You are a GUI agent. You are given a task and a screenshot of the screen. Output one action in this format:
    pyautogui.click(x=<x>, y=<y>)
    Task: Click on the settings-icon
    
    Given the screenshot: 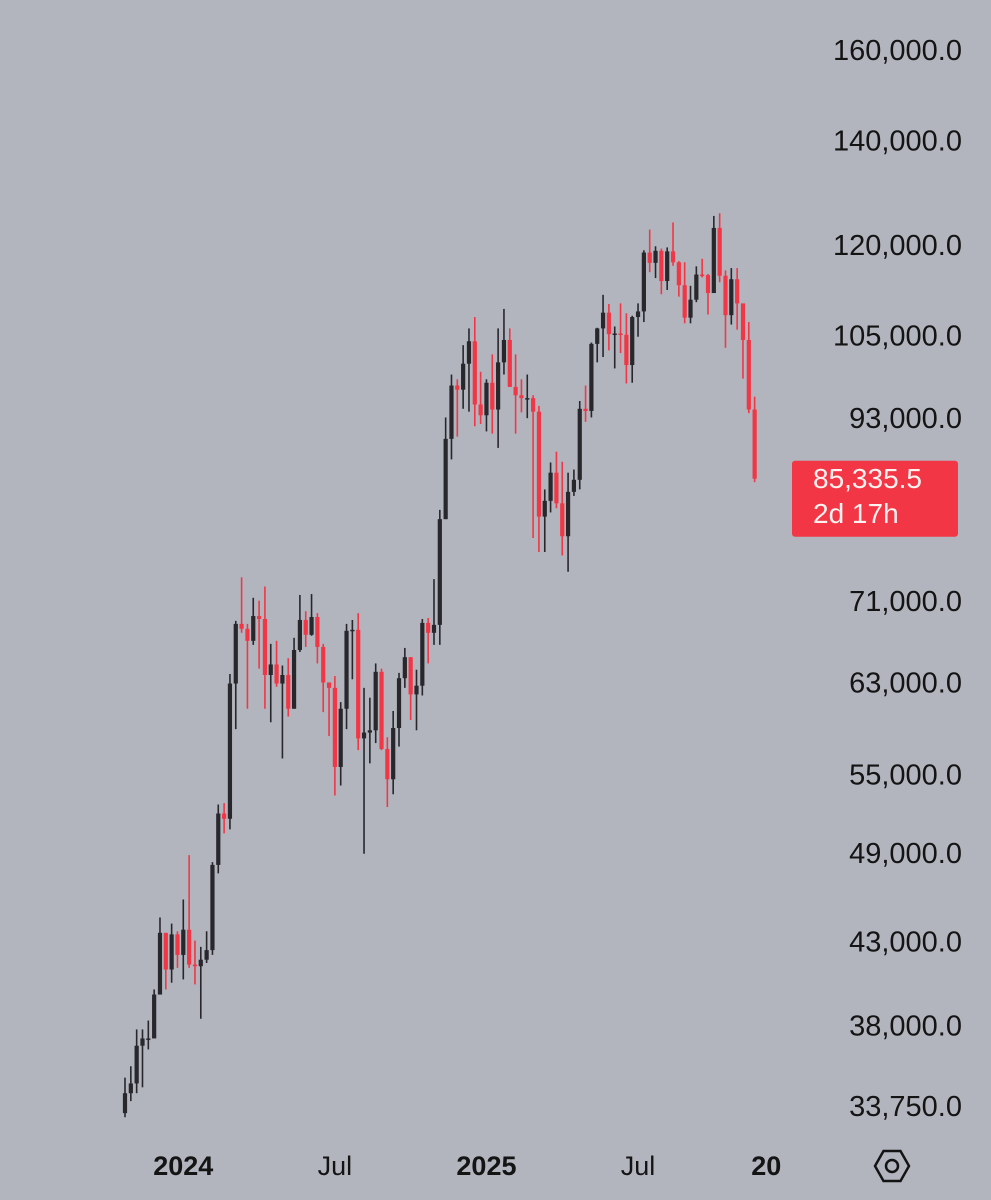 What is the action you would take?
    pyautogui.click(x=892, y=1166)
    